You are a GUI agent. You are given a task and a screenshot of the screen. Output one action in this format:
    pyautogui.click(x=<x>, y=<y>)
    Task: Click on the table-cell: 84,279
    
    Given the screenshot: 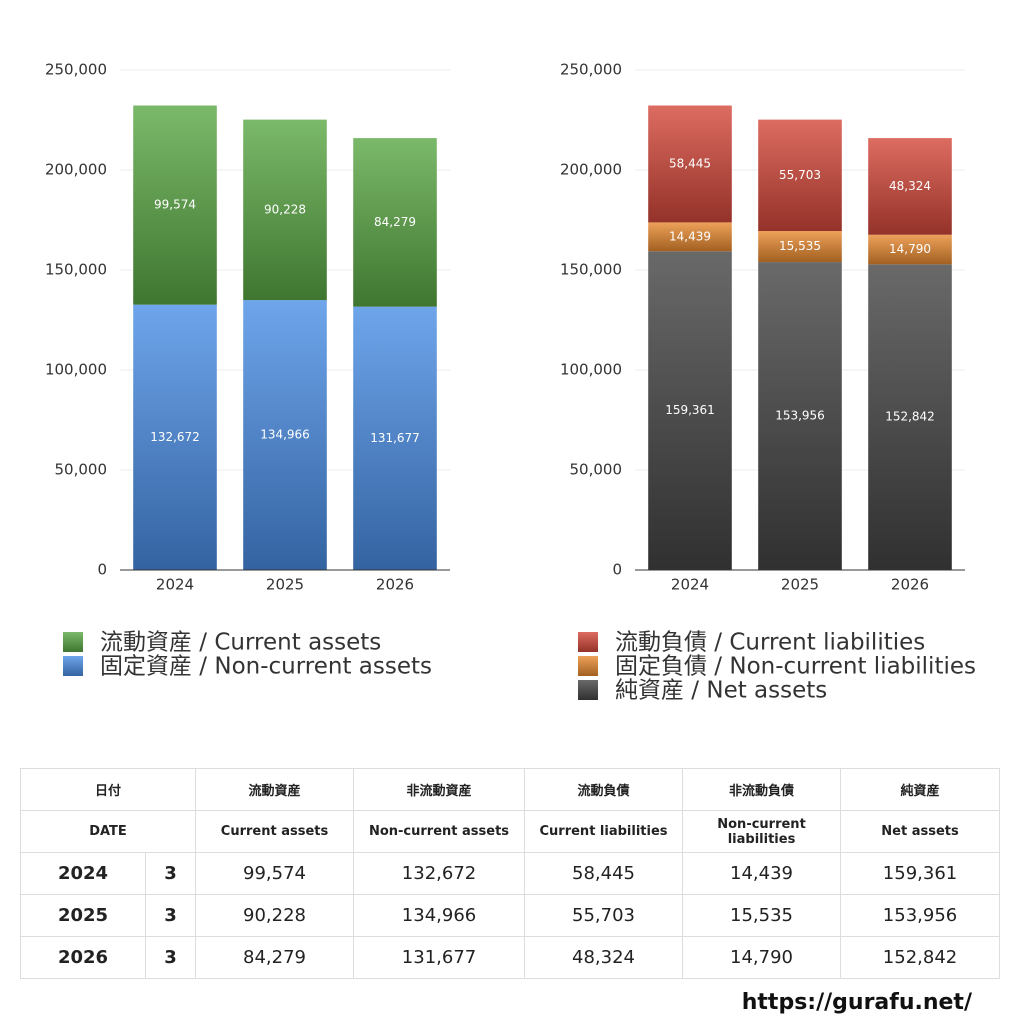 What is the action you would take?
    pyautogui.click(x=275, y=957)
    